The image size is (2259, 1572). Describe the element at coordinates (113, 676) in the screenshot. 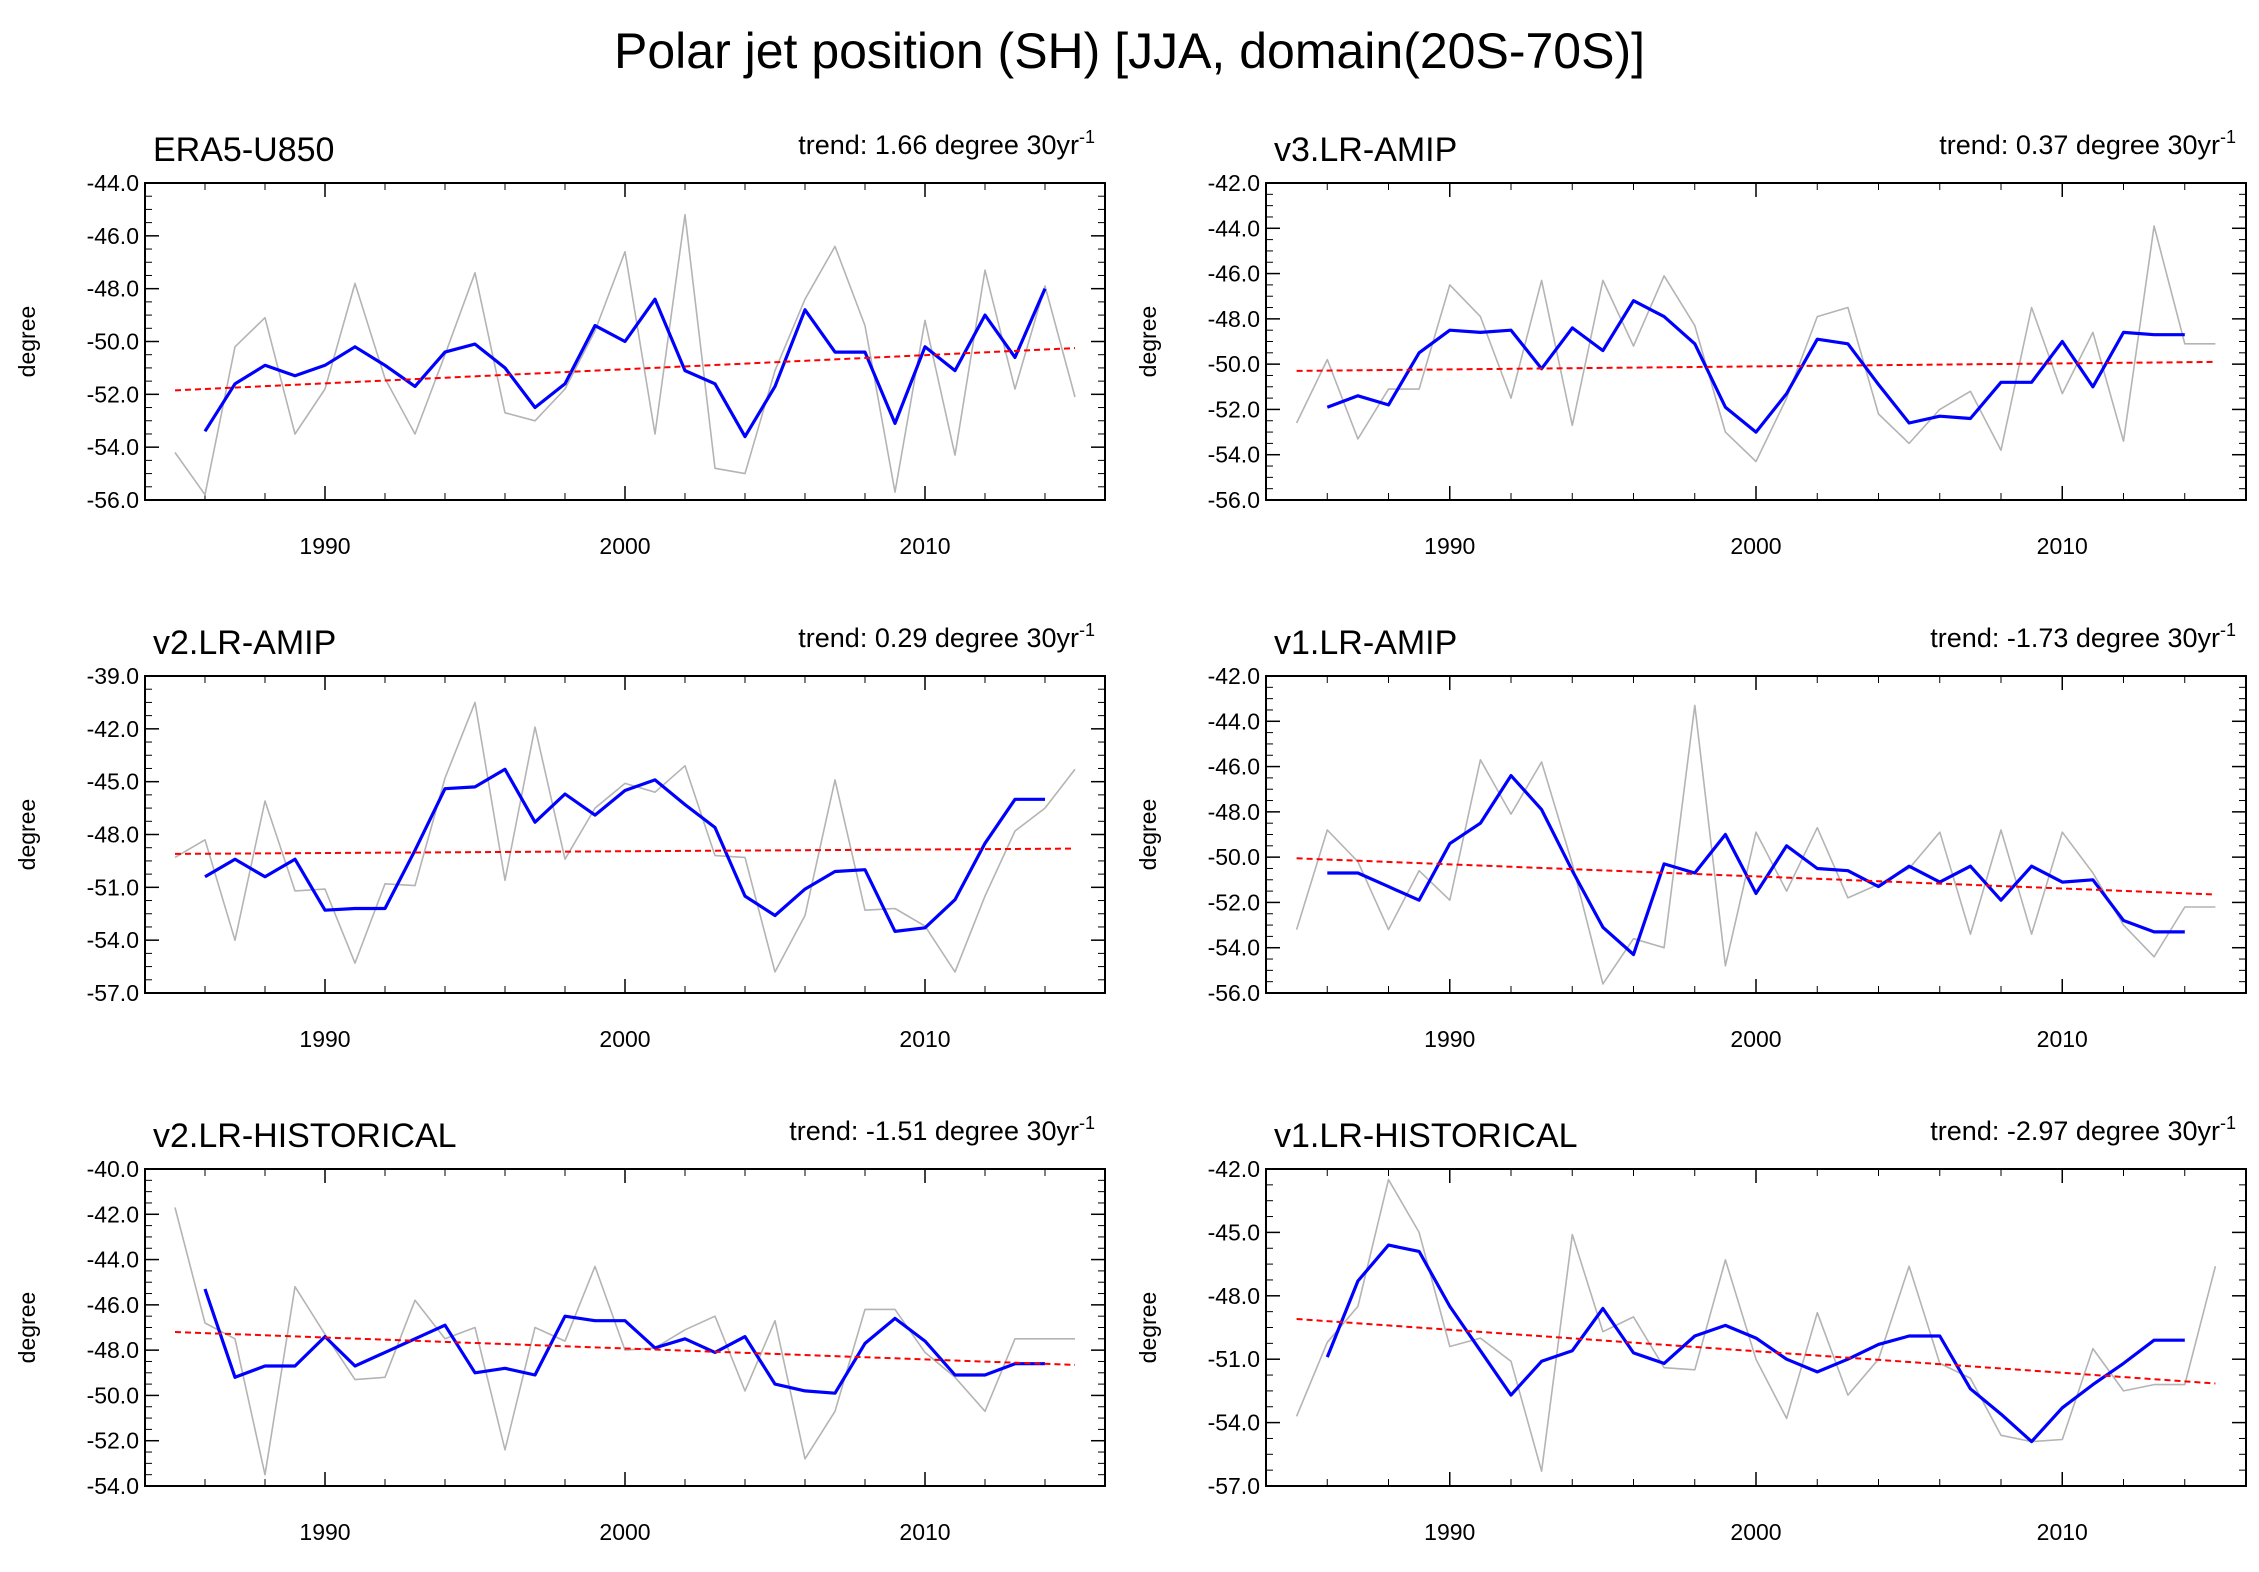

I see `y-tick-label: -39.0` at that location.